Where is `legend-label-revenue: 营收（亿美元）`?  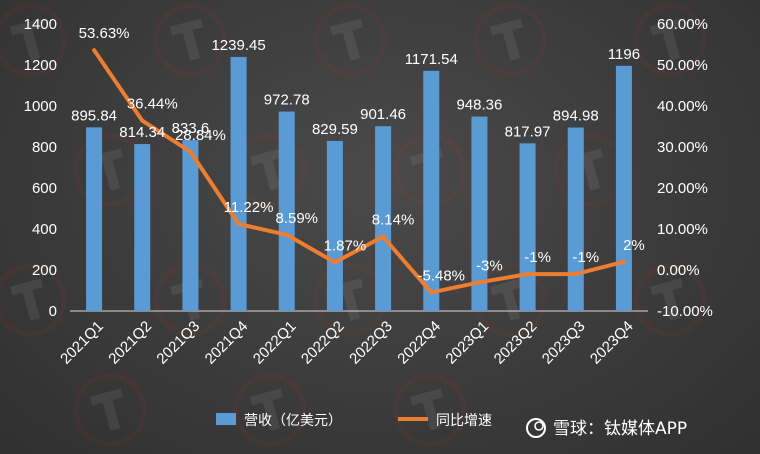 legend-label-revenue: 营收（亿美元） is located at coordinates (293, 421).